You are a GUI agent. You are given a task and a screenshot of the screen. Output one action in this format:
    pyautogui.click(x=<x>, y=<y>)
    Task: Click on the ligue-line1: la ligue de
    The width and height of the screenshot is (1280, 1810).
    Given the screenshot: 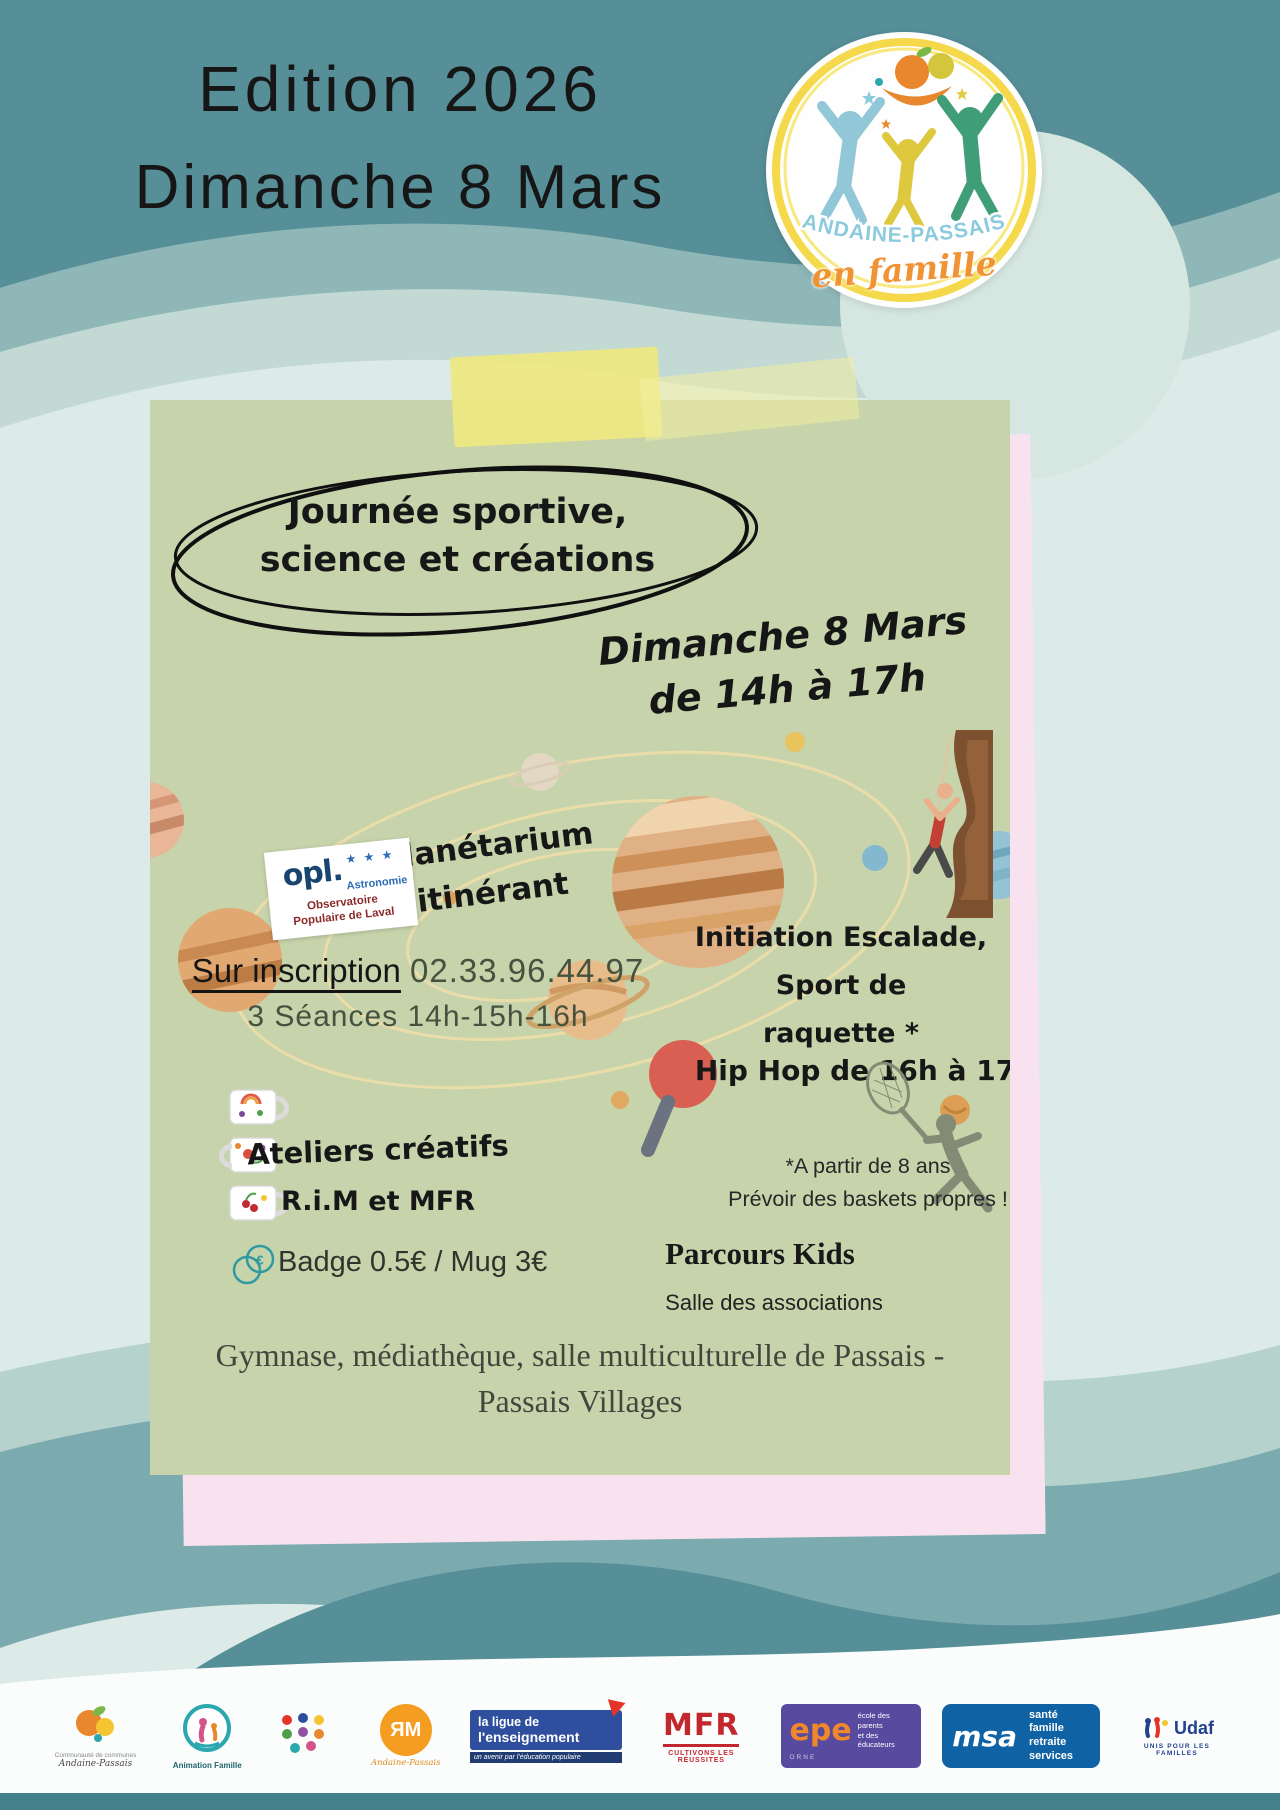 What is the action you would take?
    pyautogui.click(x=509, y=1721)
    